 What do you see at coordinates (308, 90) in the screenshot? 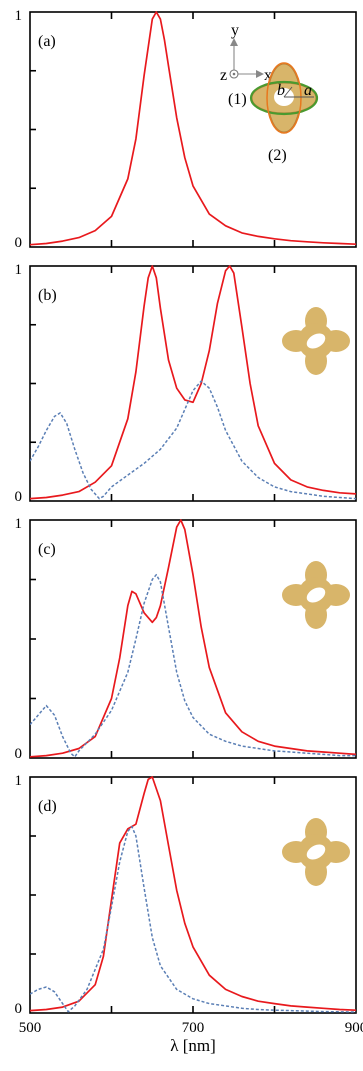
I see `label-a: a` at bounding box center [308, 90].